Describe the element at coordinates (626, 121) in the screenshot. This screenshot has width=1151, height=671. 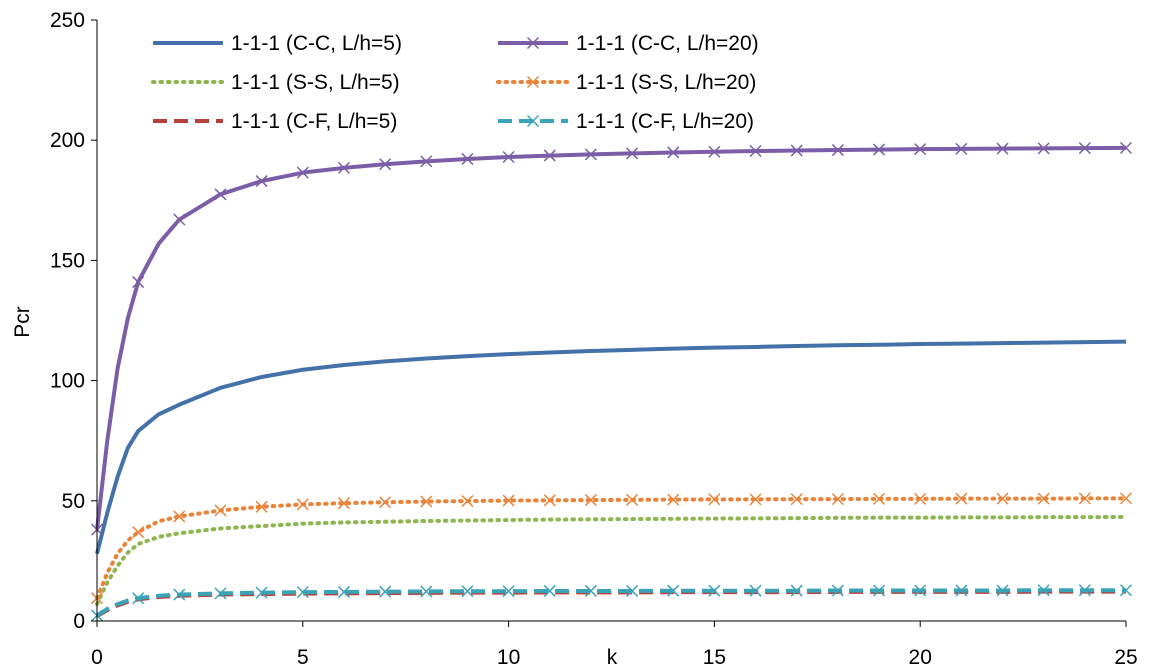
I see `legend-item: 1-1-1 (C-F, L/h=20)` at that location.